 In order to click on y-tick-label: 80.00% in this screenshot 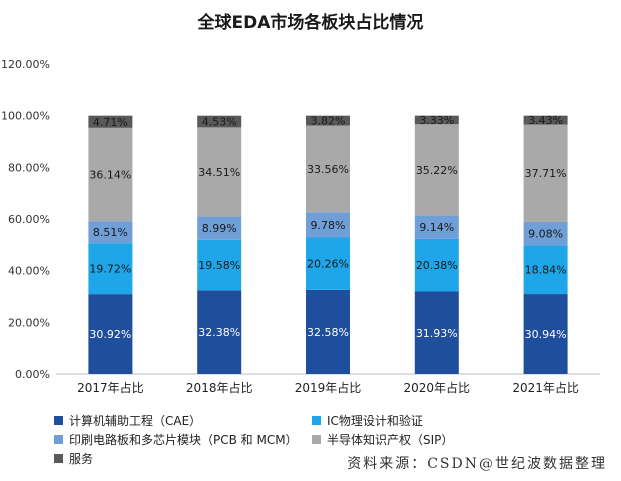, I will do `click(29, 167)`.